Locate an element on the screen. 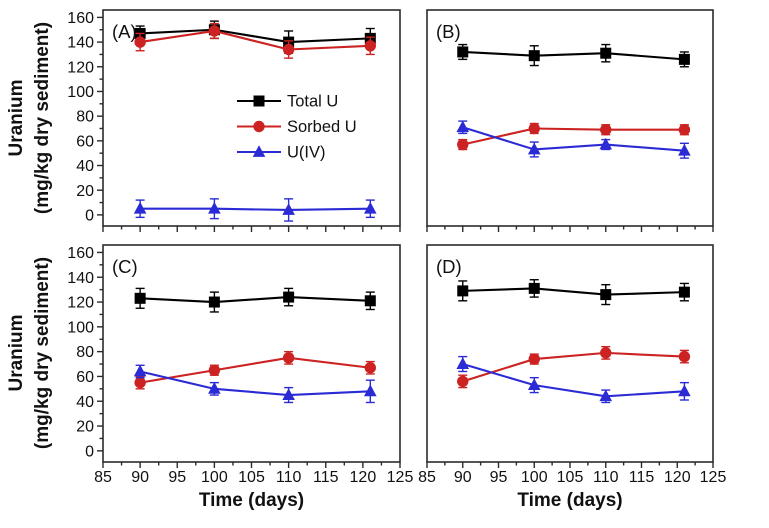 This screenshot has height=528, width=769. x-axis-ticks is located at coordinates (570, 465).